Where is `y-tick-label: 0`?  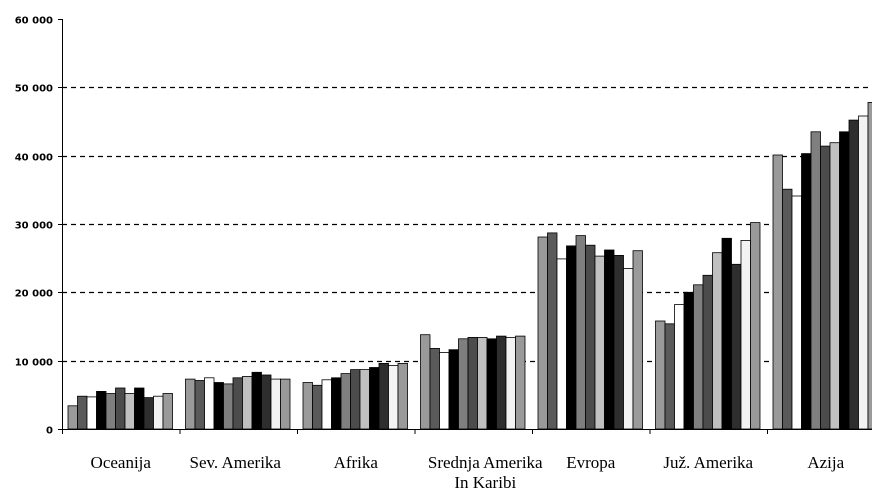 y-tick-label: 0 is located at coordinates (49, 431).